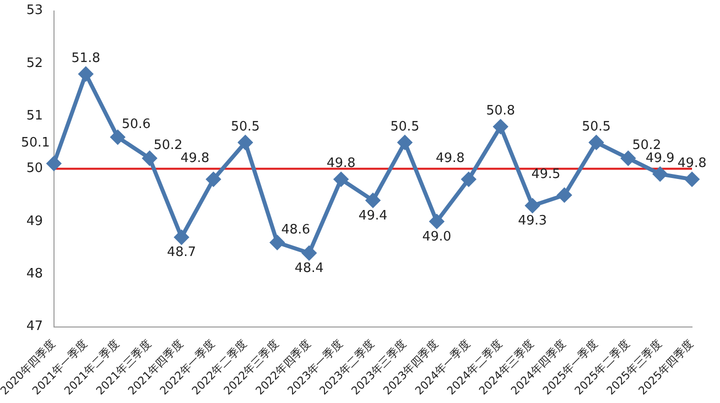 This screenshot has width=720, height=403. What do you see at coordinates (34, 326) in the screenshot?
I see `y-tick-label: 47` at bounding box center [34, 326].